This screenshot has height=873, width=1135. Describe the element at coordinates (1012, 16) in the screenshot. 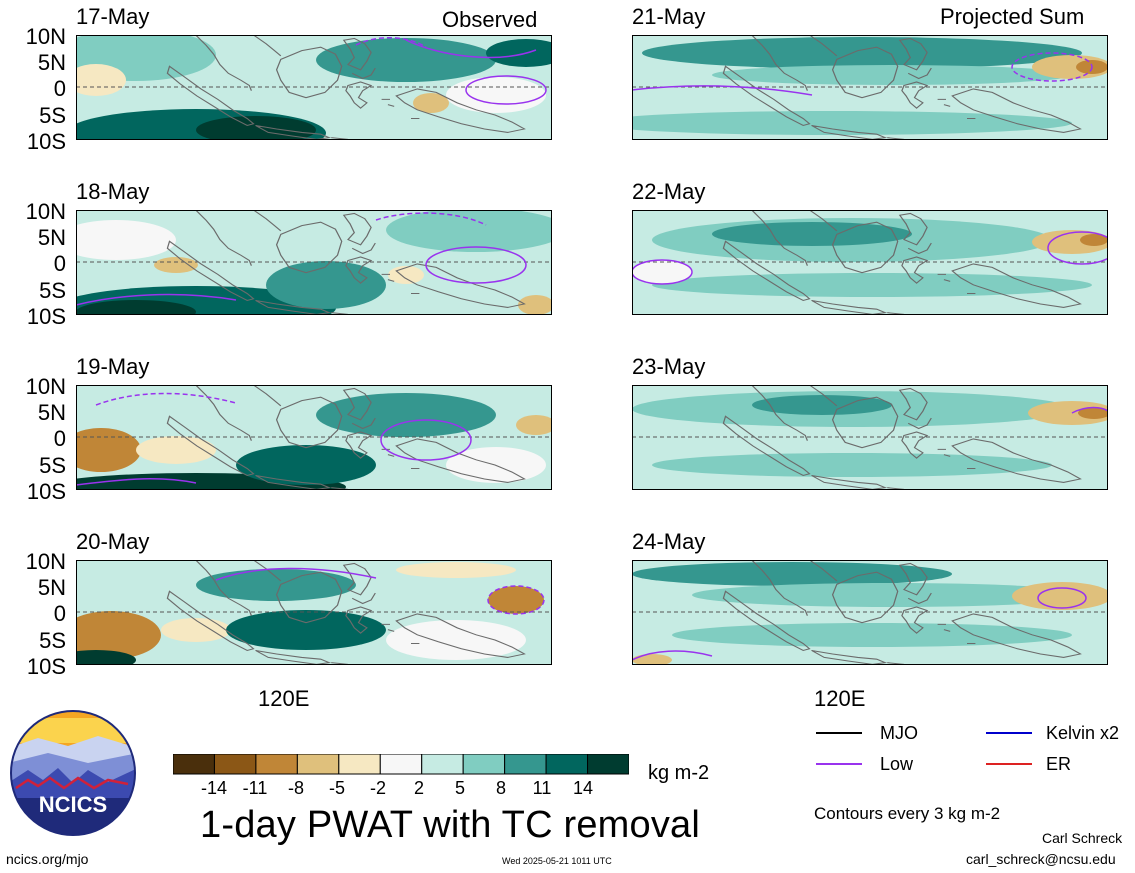

I see `projected-header: Projected Sum` at that location.